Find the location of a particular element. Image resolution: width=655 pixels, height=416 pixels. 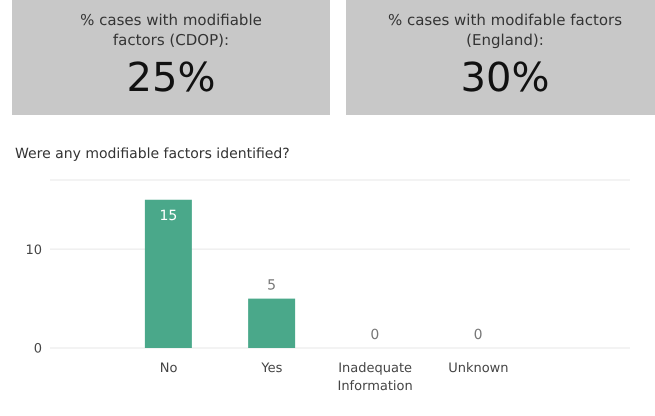

x-tick-label: No is located at coordinates (169, 368).